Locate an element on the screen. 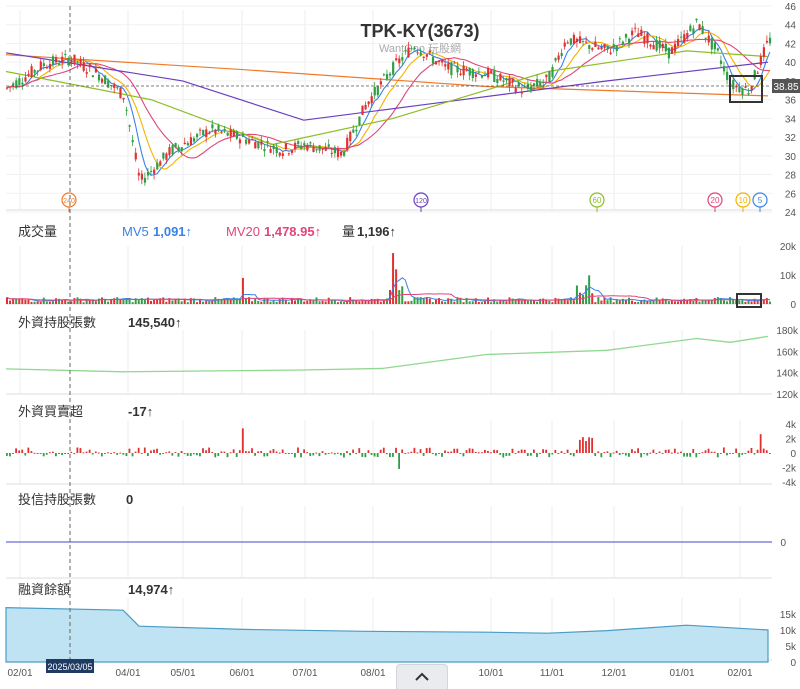 The width and height of the screenshot is (800, 689). margin-balance-title: 融資餘額 is located at coordinates (44, 589).